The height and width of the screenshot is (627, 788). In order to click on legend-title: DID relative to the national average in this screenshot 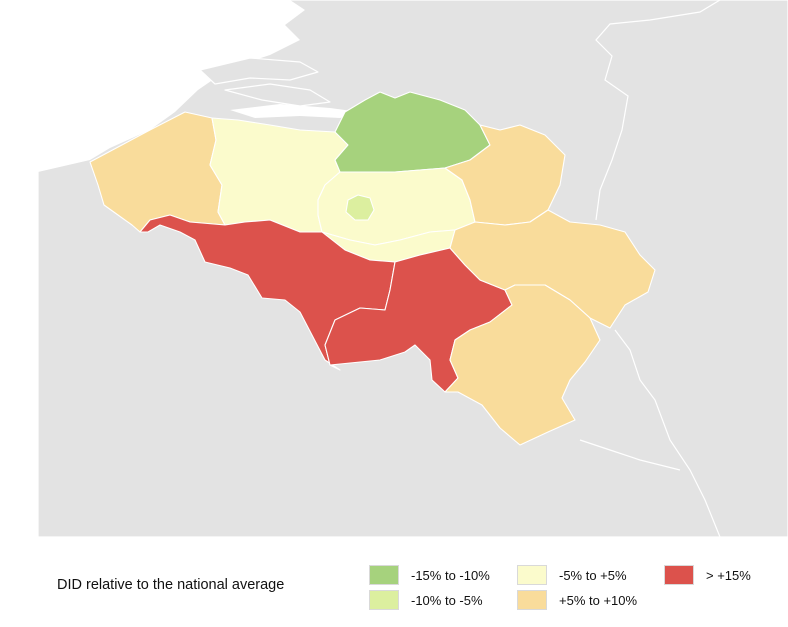, I will do `click(171, 585)`.